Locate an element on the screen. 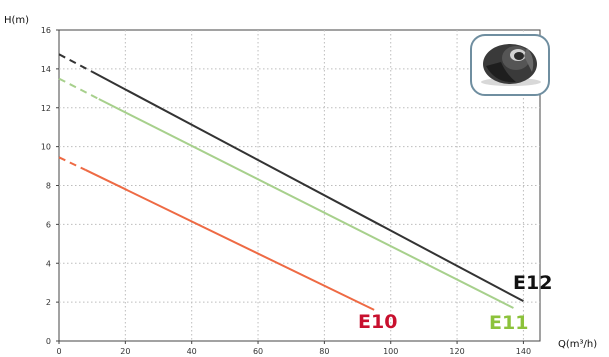  y-tick-label: 14 is located at coordinates (46, 69).